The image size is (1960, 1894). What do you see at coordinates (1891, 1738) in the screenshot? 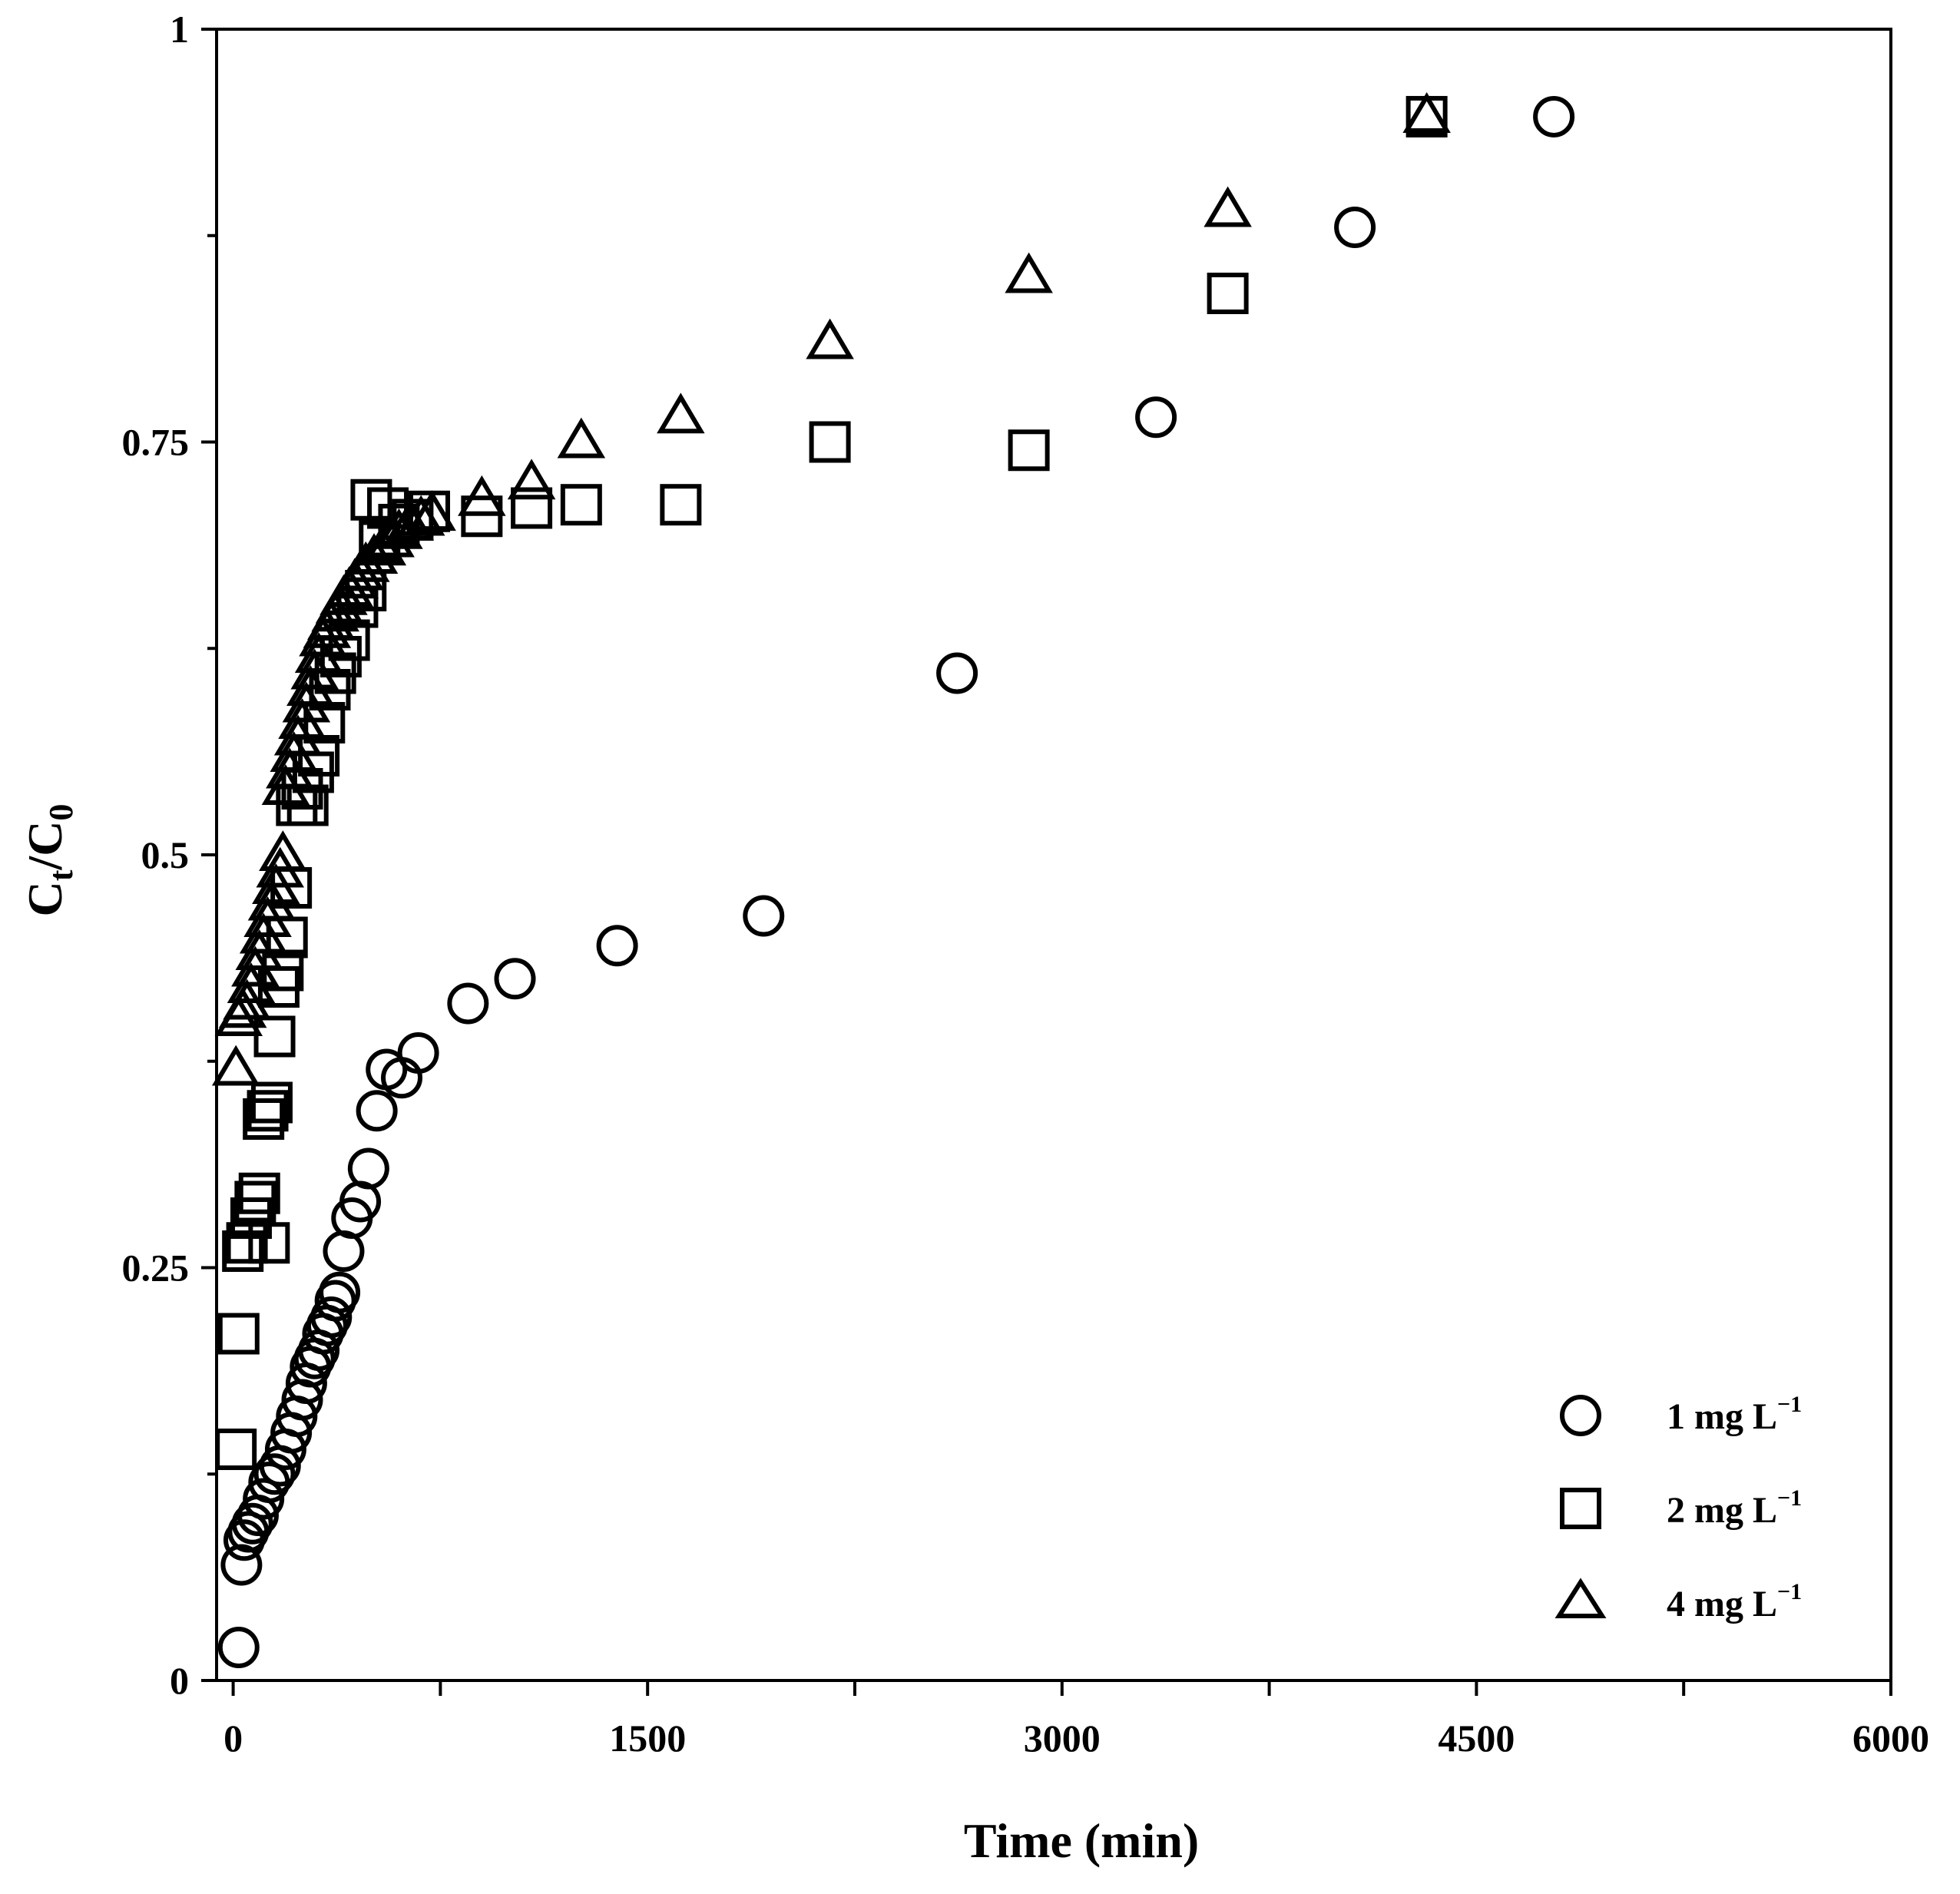
I see `x-tick-label: 6000` at bounding box center [1891, 1738].